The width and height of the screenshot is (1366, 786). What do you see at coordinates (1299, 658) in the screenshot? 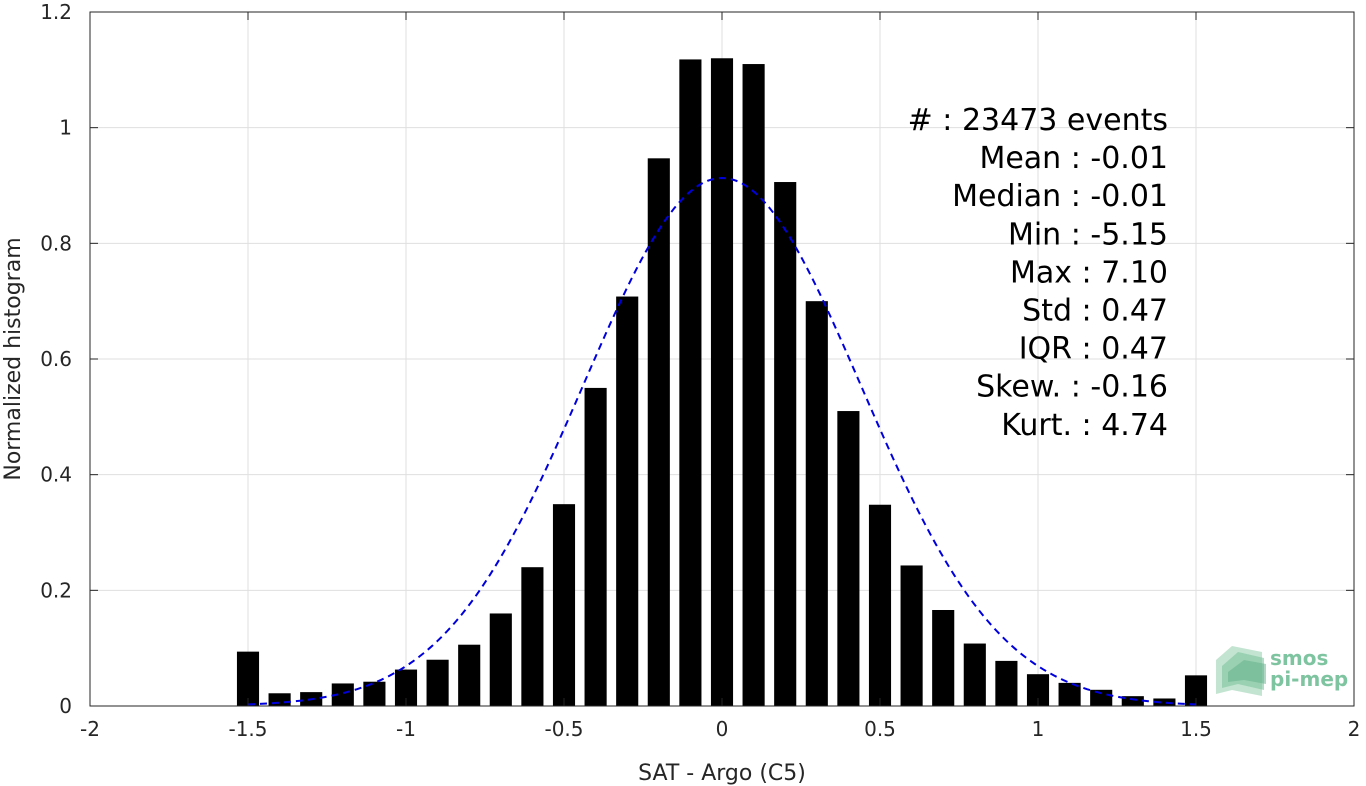
I see `logo-line1: smos` at bounding box center [1299, 658].